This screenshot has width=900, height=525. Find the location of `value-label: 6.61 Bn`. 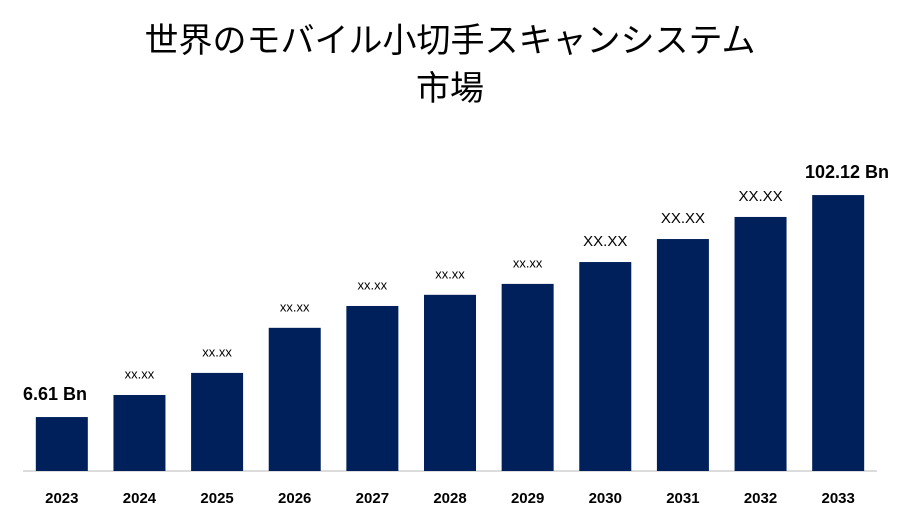

value-label: 6.61 Bn is located at coordinates (55, 394).